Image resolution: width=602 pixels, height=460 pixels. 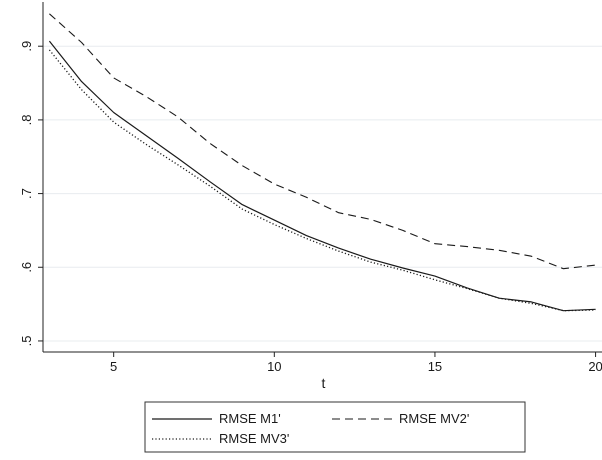 What do you see at coordinates (274, 366) in the screenshot?
I see `x-tick-label: 10` at bounding box center [274, 366].